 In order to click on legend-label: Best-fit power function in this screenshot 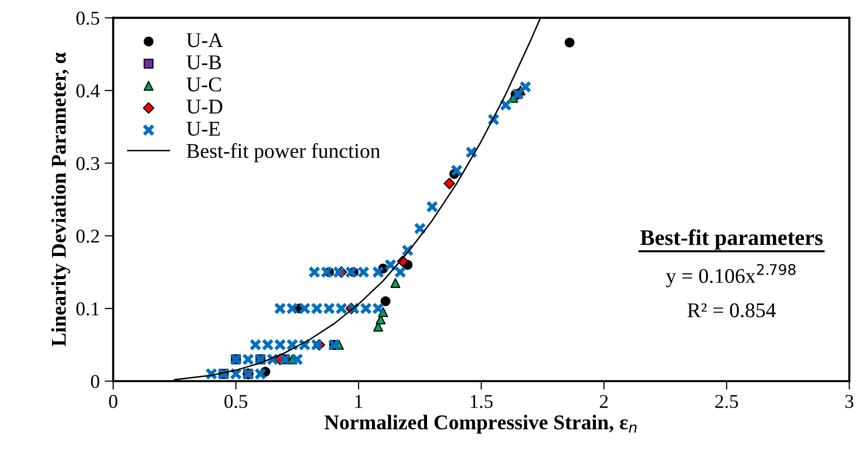, I will do `click(283, 152)`.